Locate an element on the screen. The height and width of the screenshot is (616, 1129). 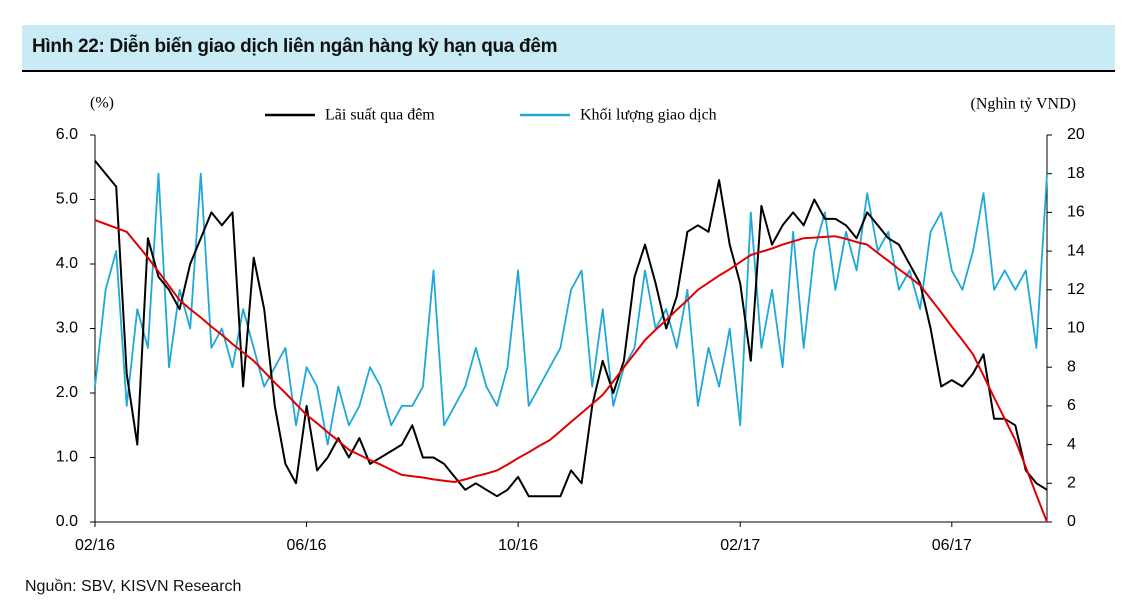
x-tick-label: 06/16 is located at coordinates (307, 545).